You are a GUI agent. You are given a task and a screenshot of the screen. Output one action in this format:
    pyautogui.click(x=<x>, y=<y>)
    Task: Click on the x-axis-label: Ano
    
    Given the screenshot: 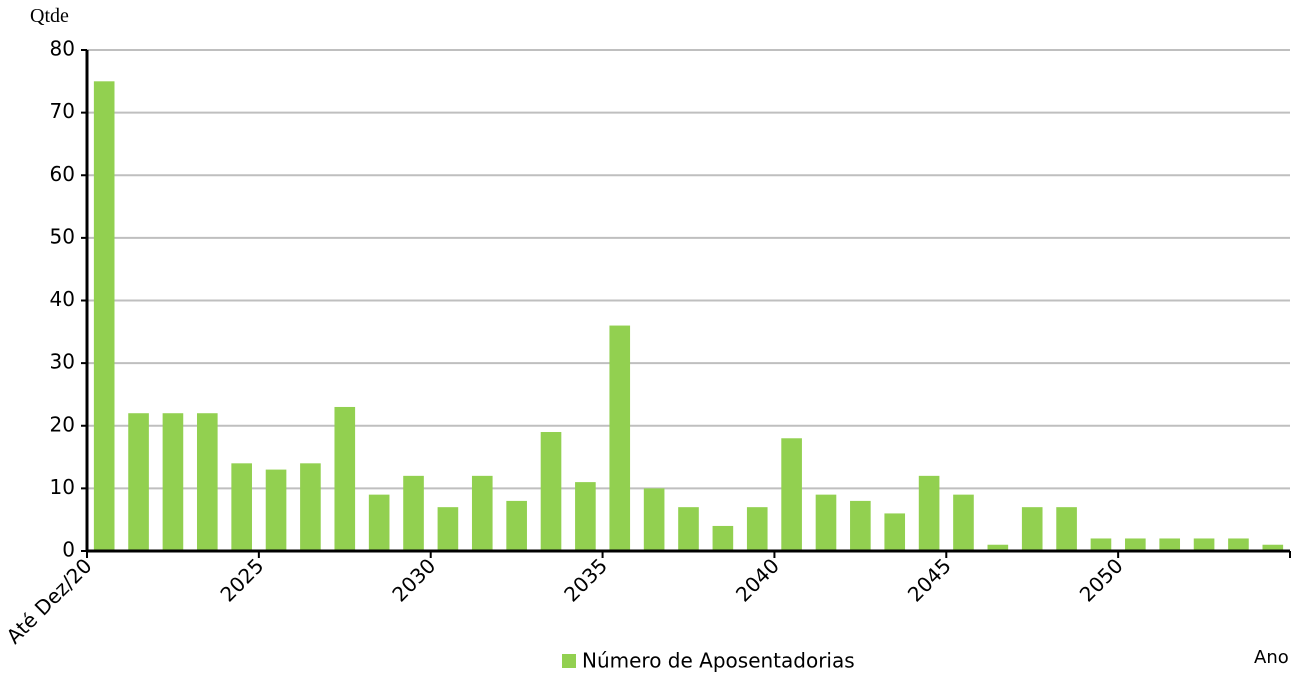 What is the action you would take?
    pyautogui.click(x=1271, y=657)
    